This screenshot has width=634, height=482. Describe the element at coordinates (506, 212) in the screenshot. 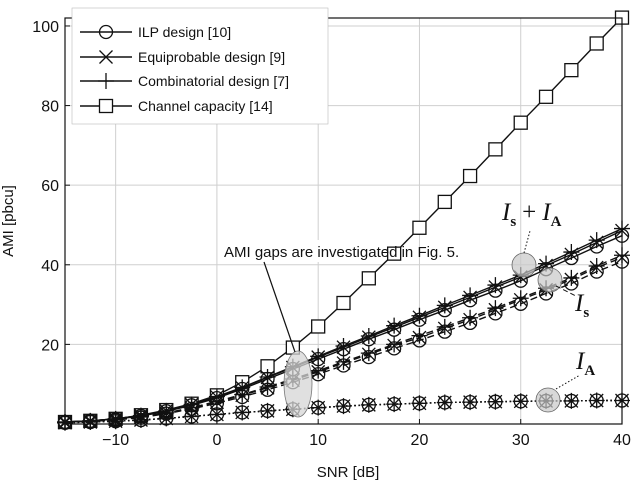

I see `sum-label-i: I` at that location.